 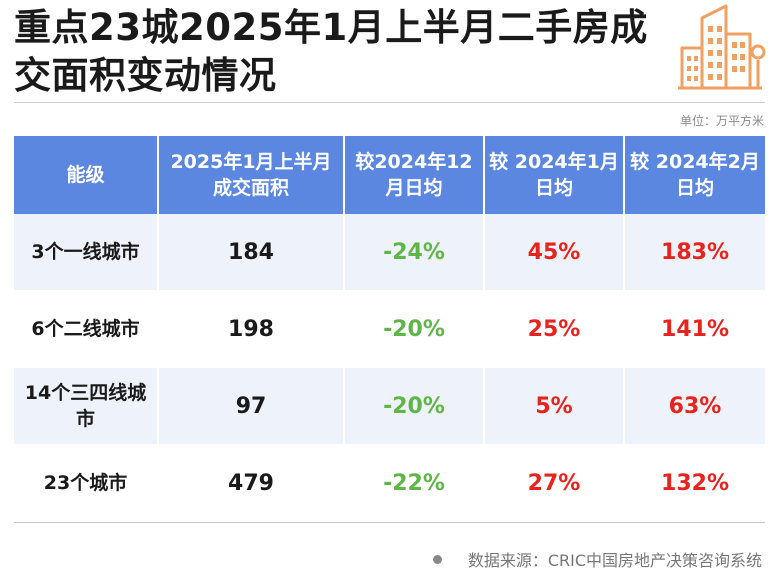 What do you see at coordinates (250, 252) in the screenshot?
I see `area-value: 184` at bounding box center [250, 252].